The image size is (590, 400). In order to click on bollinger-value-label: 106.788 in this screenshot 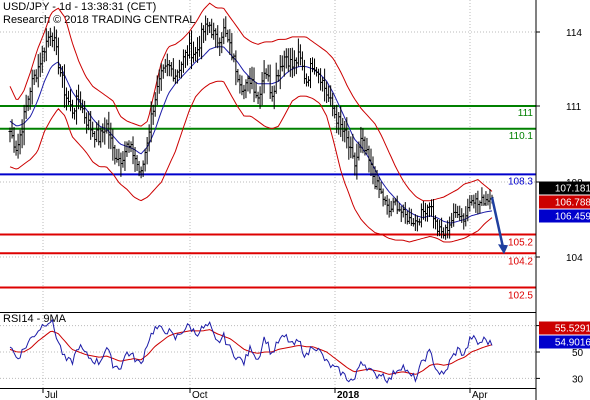, I will do `click(572, 203)`.